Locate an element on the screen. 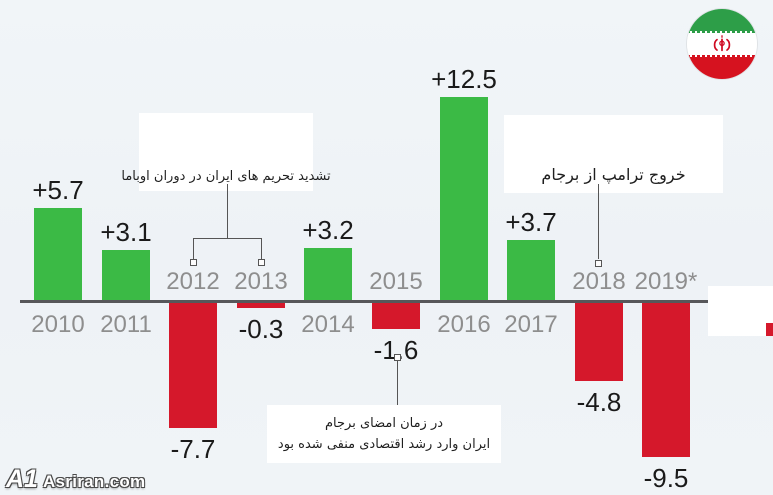 This screenshot has width=773, height=495. obama-connector-crossbar is located at coordinates (227, 238).